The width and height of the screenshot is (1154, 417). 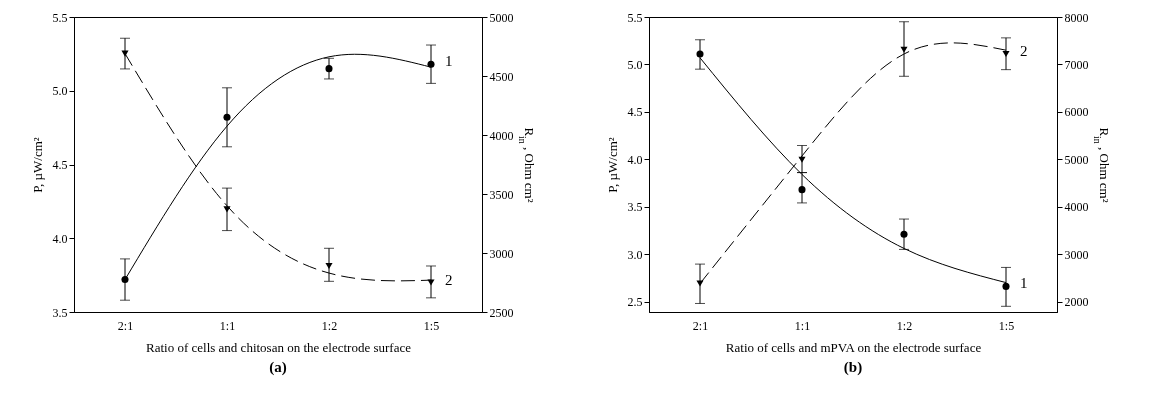 What do you see at coordinates (501, 194) in the screenshot?
I see `y2-tick-label: 3500` at bounding box center [501, 194].